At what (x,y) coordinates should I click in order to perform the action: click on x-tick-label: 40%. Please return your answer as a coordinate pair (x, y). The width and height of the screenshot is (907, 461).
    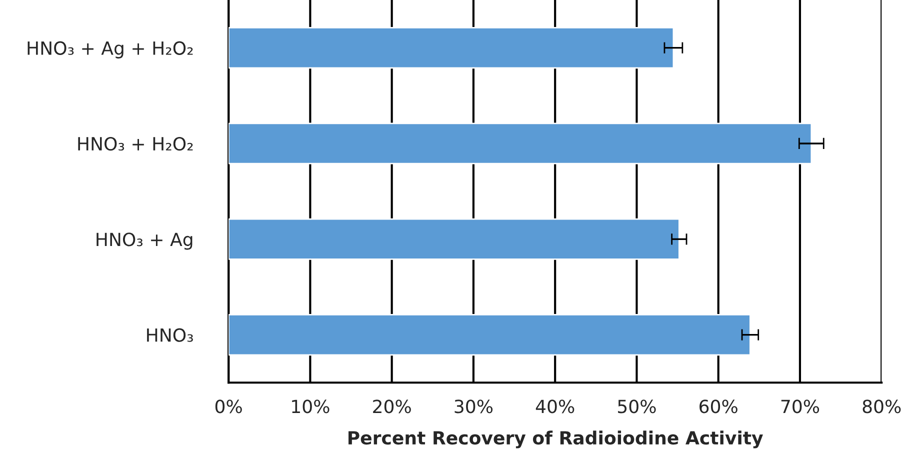
    Looking at the image, I should click on (555, 407).